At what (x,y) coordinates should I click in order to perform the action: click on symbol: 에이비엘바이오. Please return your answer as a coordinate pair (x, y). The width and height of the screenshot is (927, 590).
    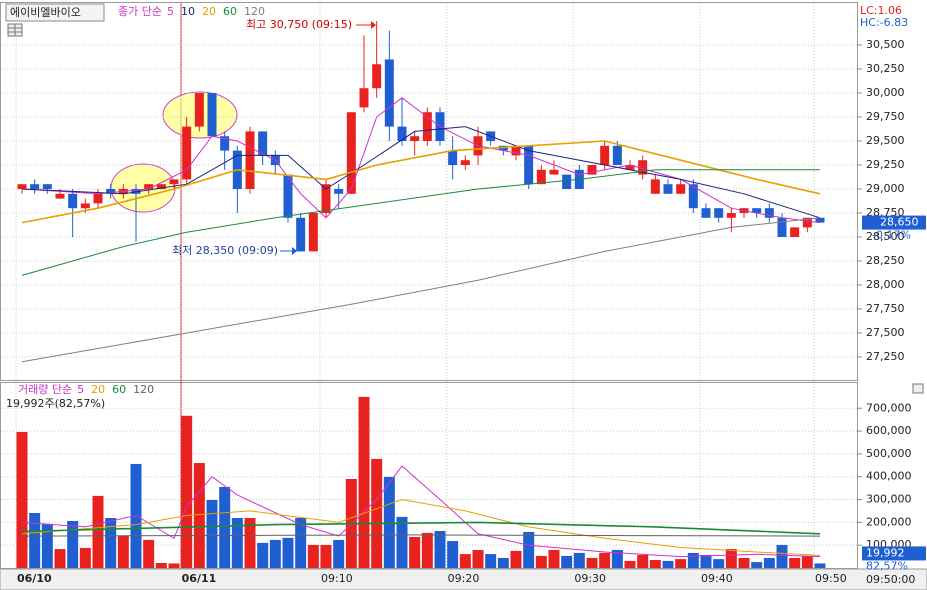
    Looking at the image, I should click on (45, 12).